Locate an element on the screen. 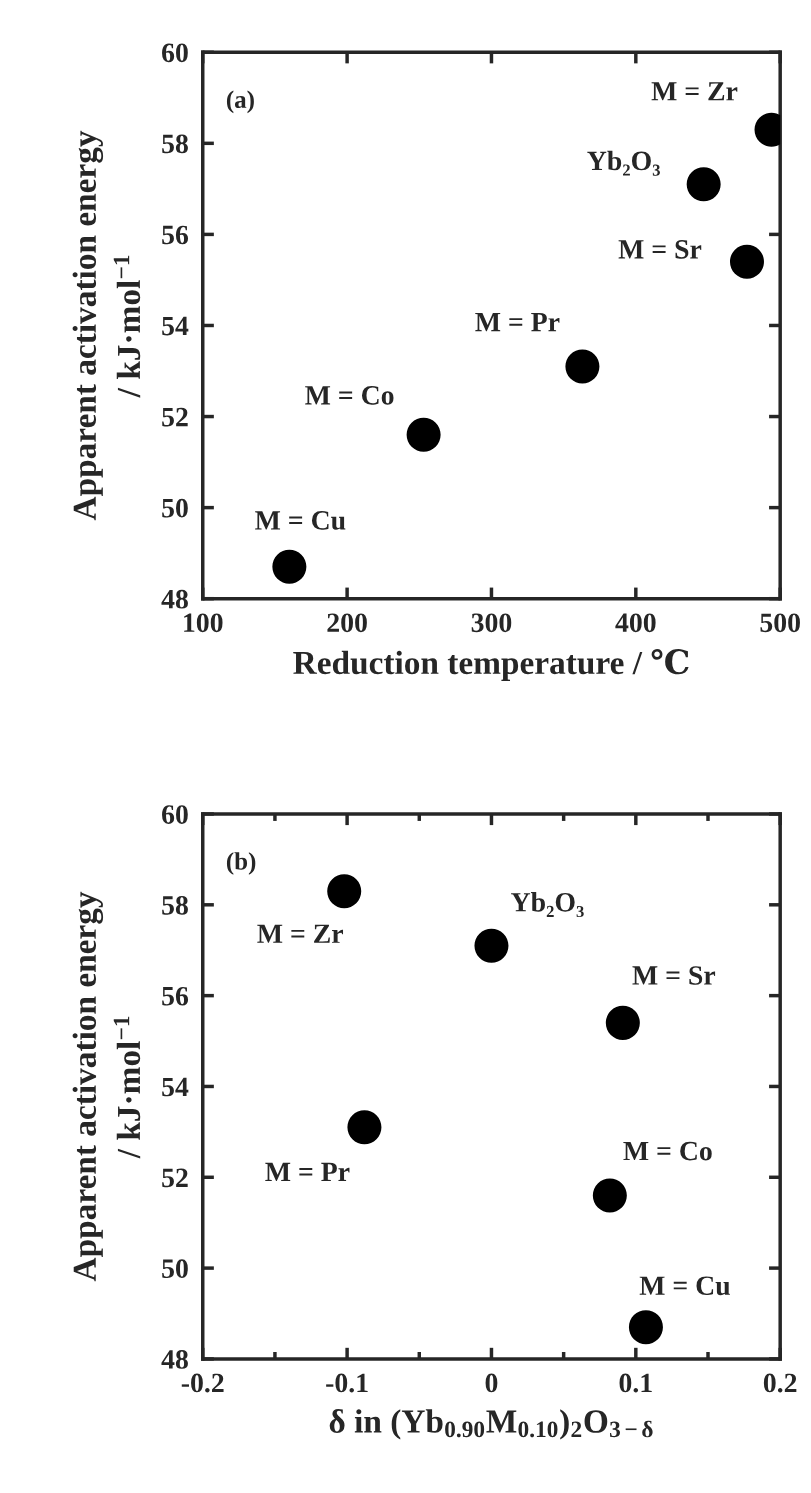 This screenshot has width=811, height=1493. x-tick-label: 100 is located at coordinates (203, 623).